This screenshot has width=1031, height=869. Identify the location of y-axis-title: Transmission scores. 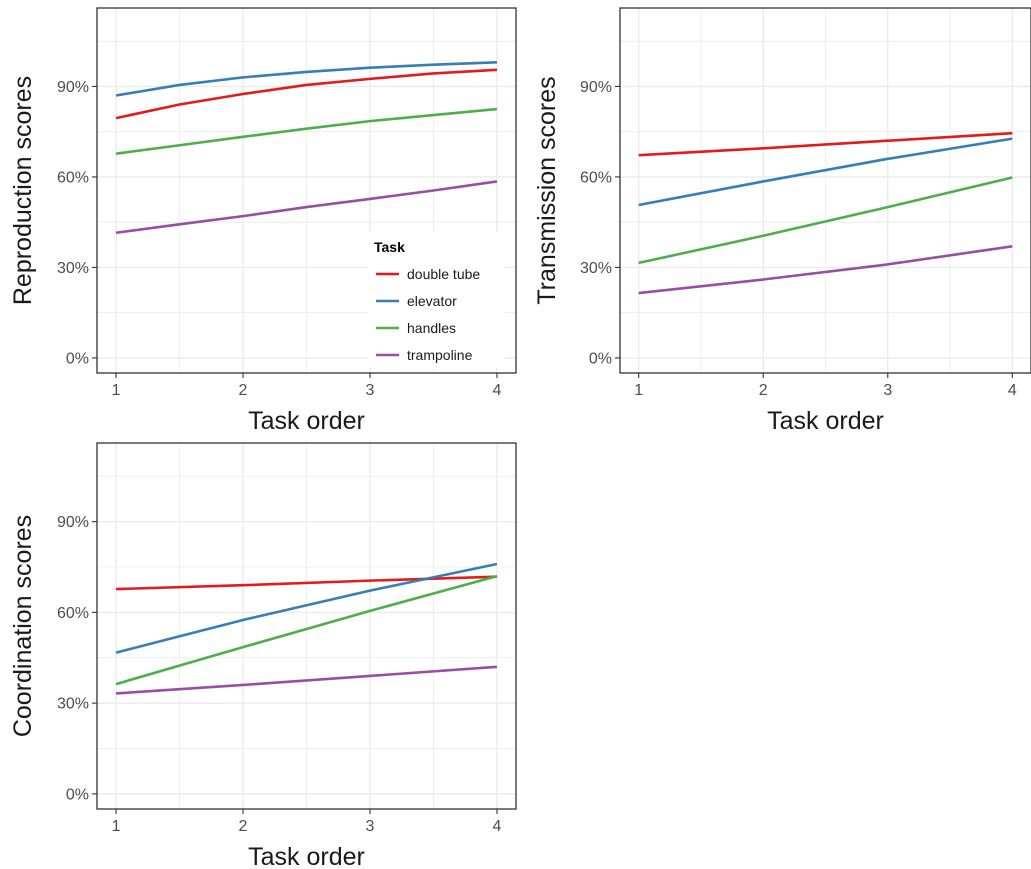
(547, 190).